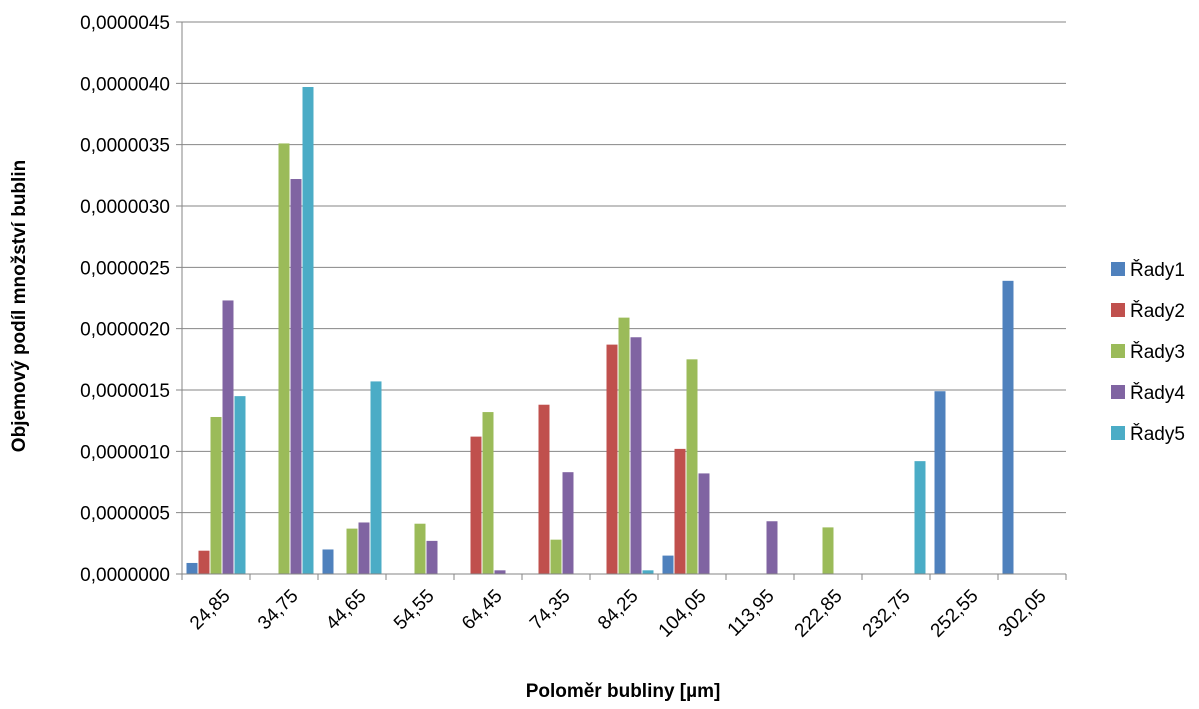  I want to click on bar-Řady4-104,05, so click(704, 523).